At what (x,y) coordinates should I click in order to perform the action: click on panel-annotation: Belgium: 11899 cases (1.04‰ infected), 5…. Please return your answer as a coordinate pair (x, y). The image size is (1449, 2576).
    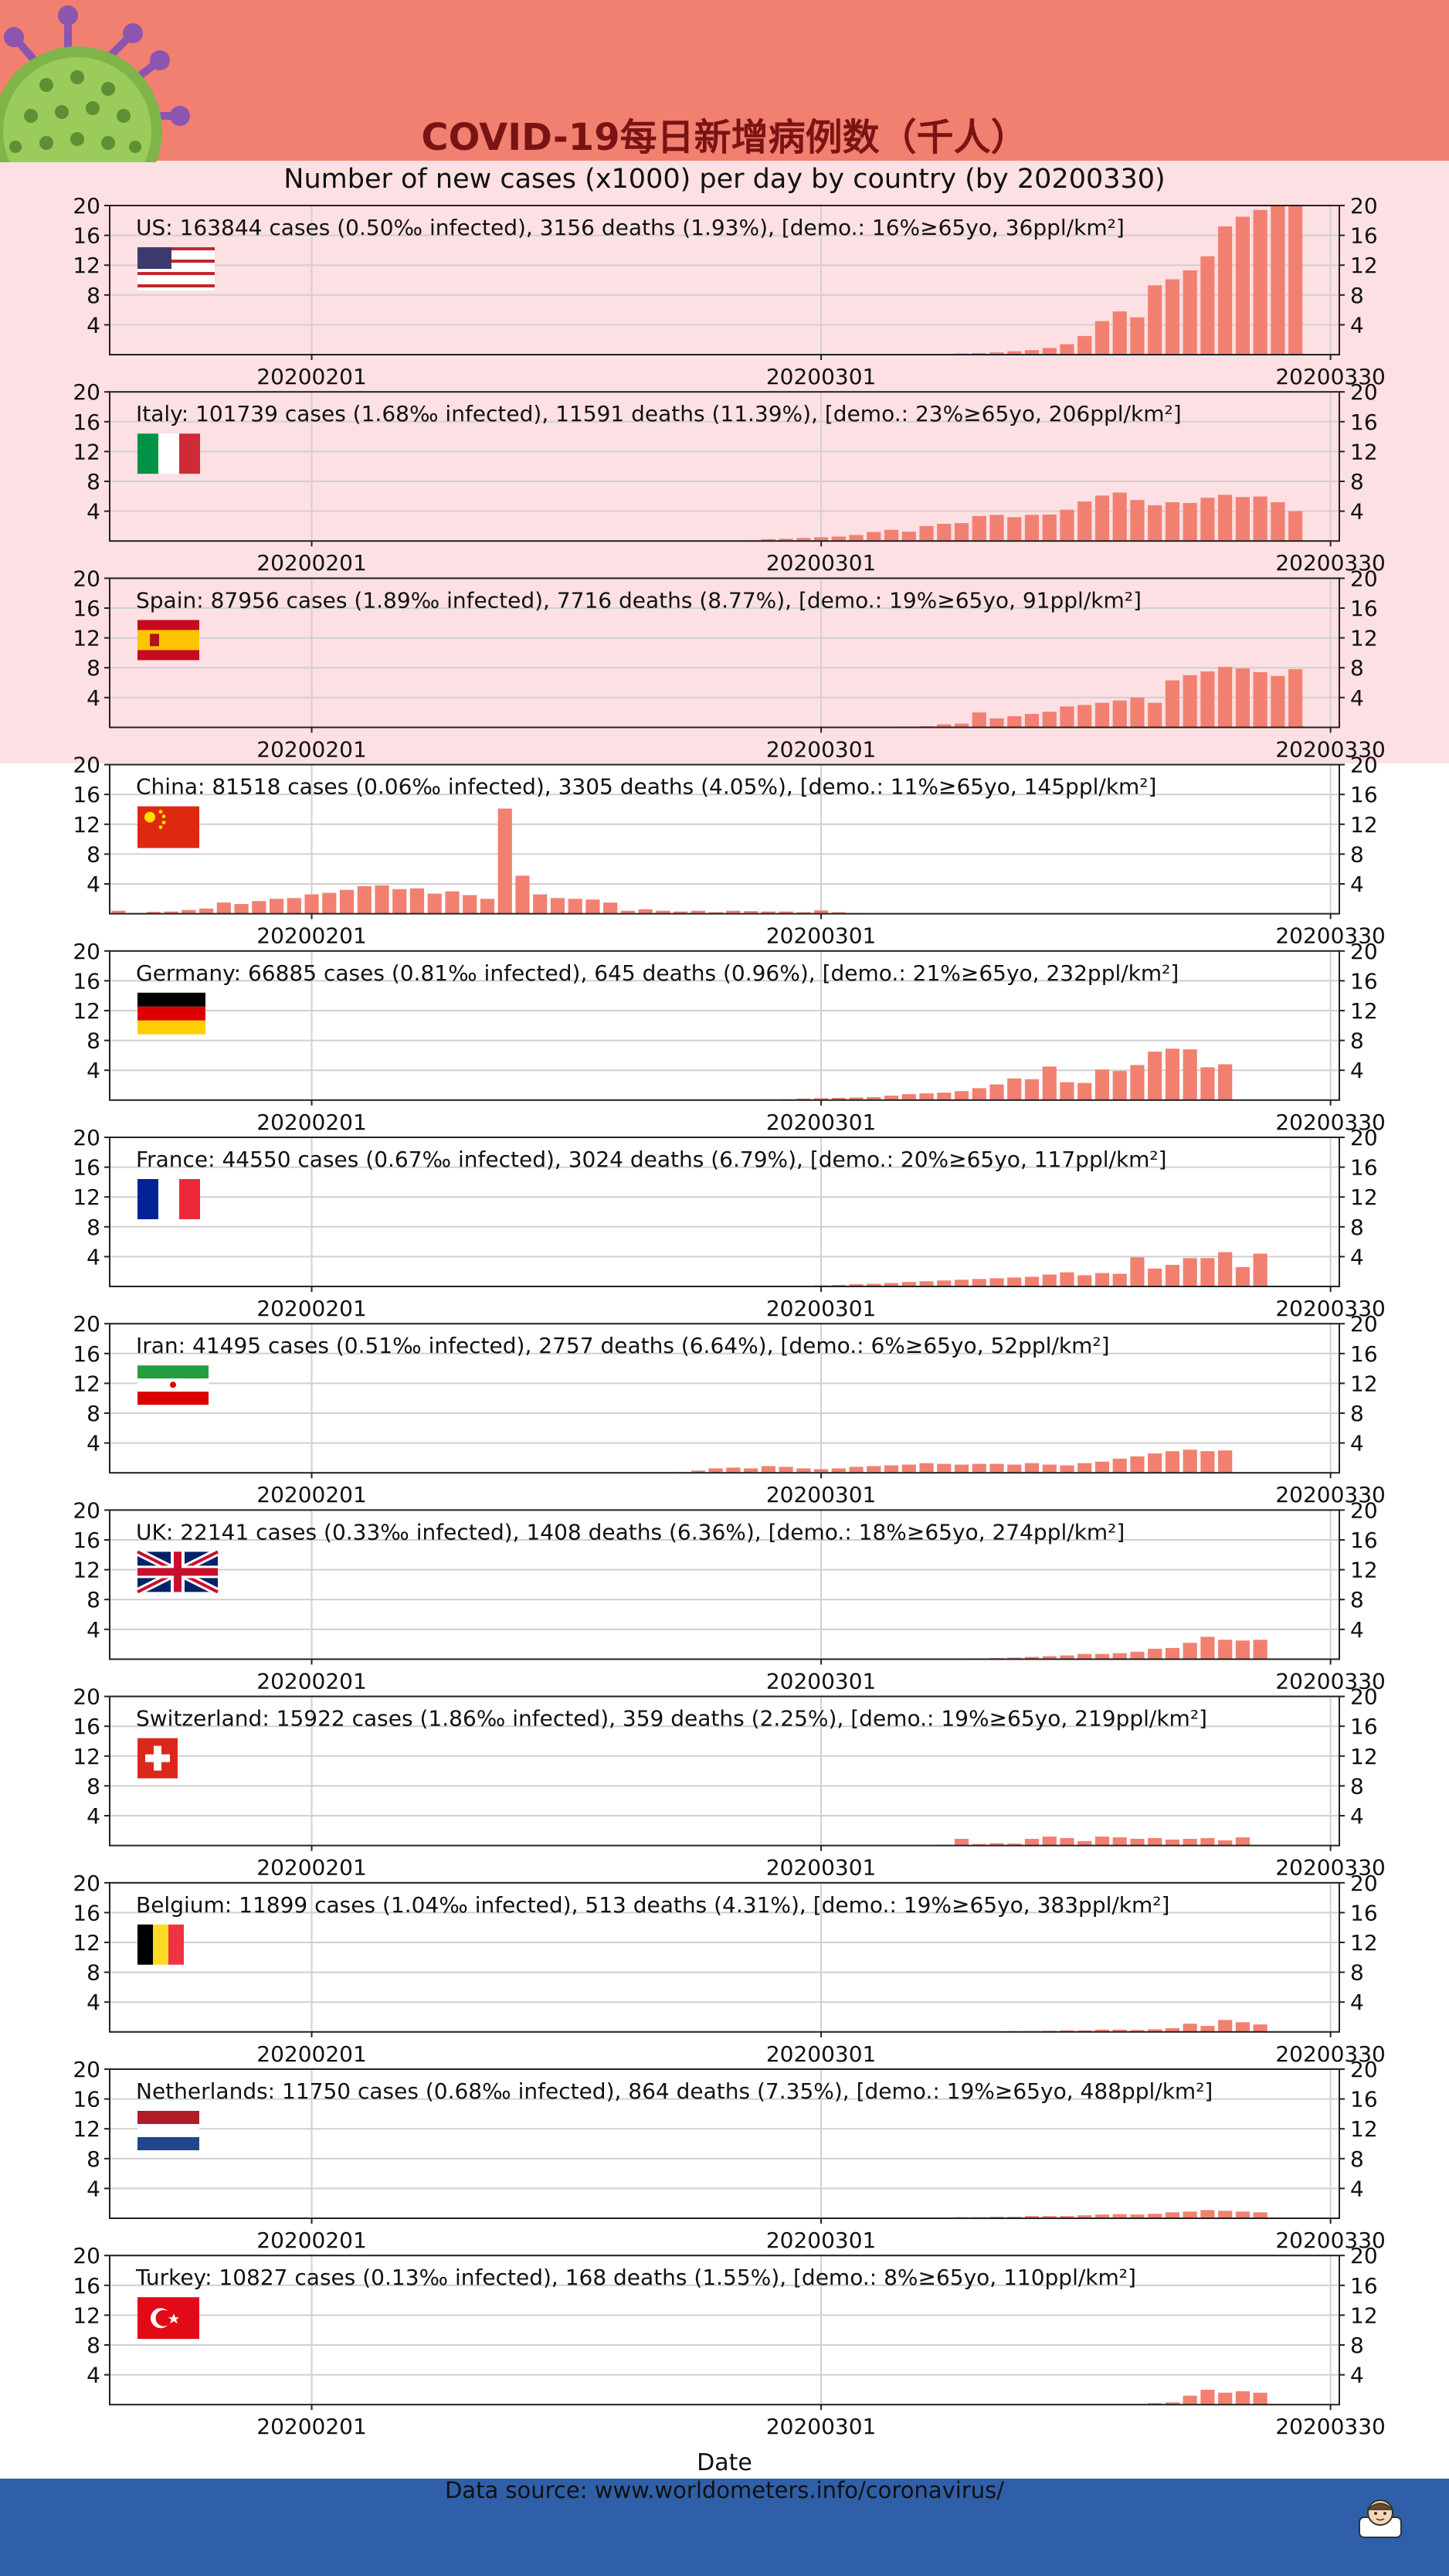
    Looking at the image, I should click on (652, 1905).